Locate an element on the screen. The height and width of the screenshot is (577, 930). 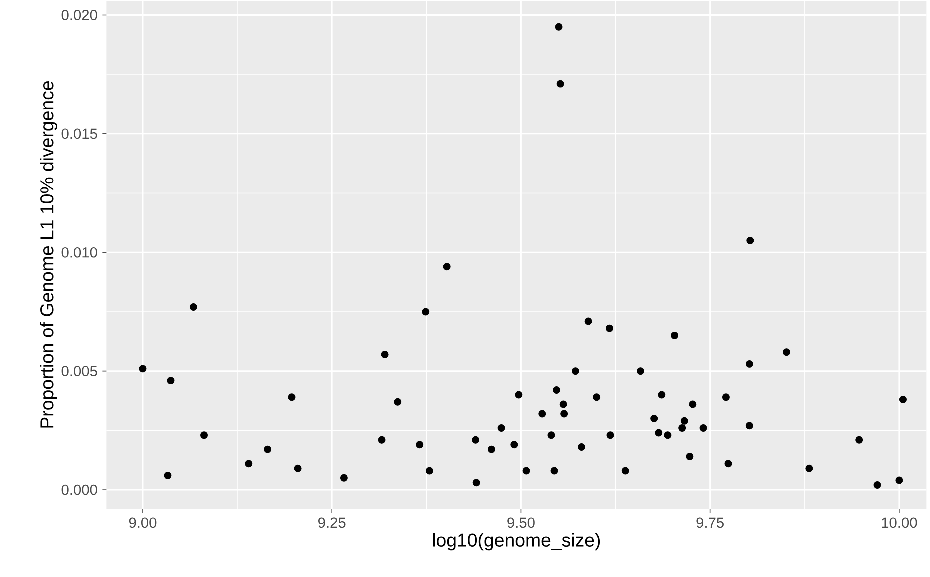
y-tick-label: 0.015 is located at coordinates (80, 134).